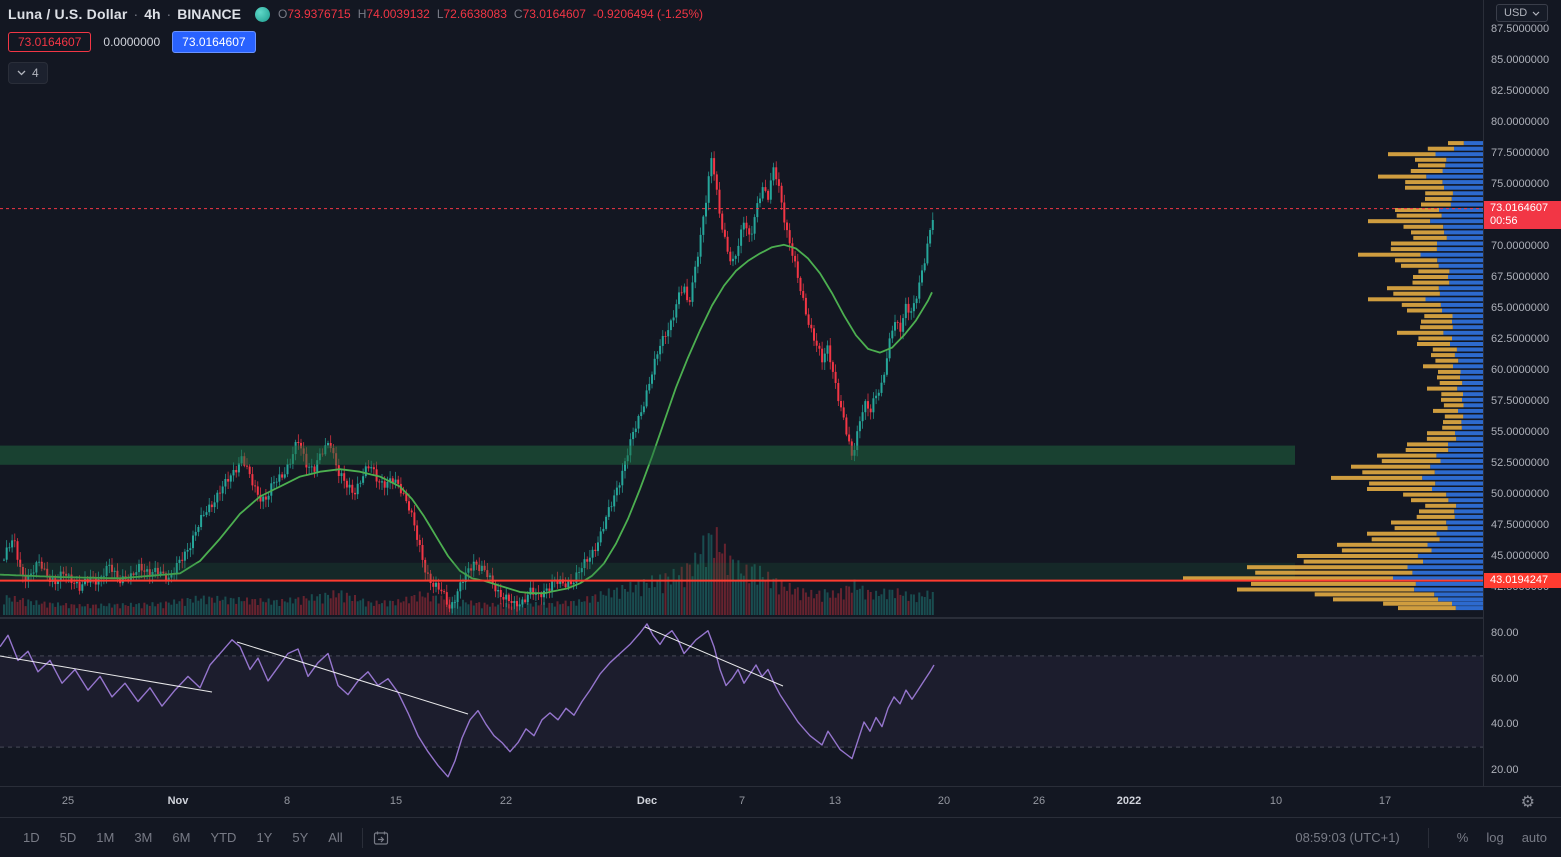 Image resolution: width=1561 pixels, height=857 pixels. What do you see at coordinates (1520, 184) in the screenshot?
I see `price-tick-label: 75.0000000` at bounding box center [1520, 184].